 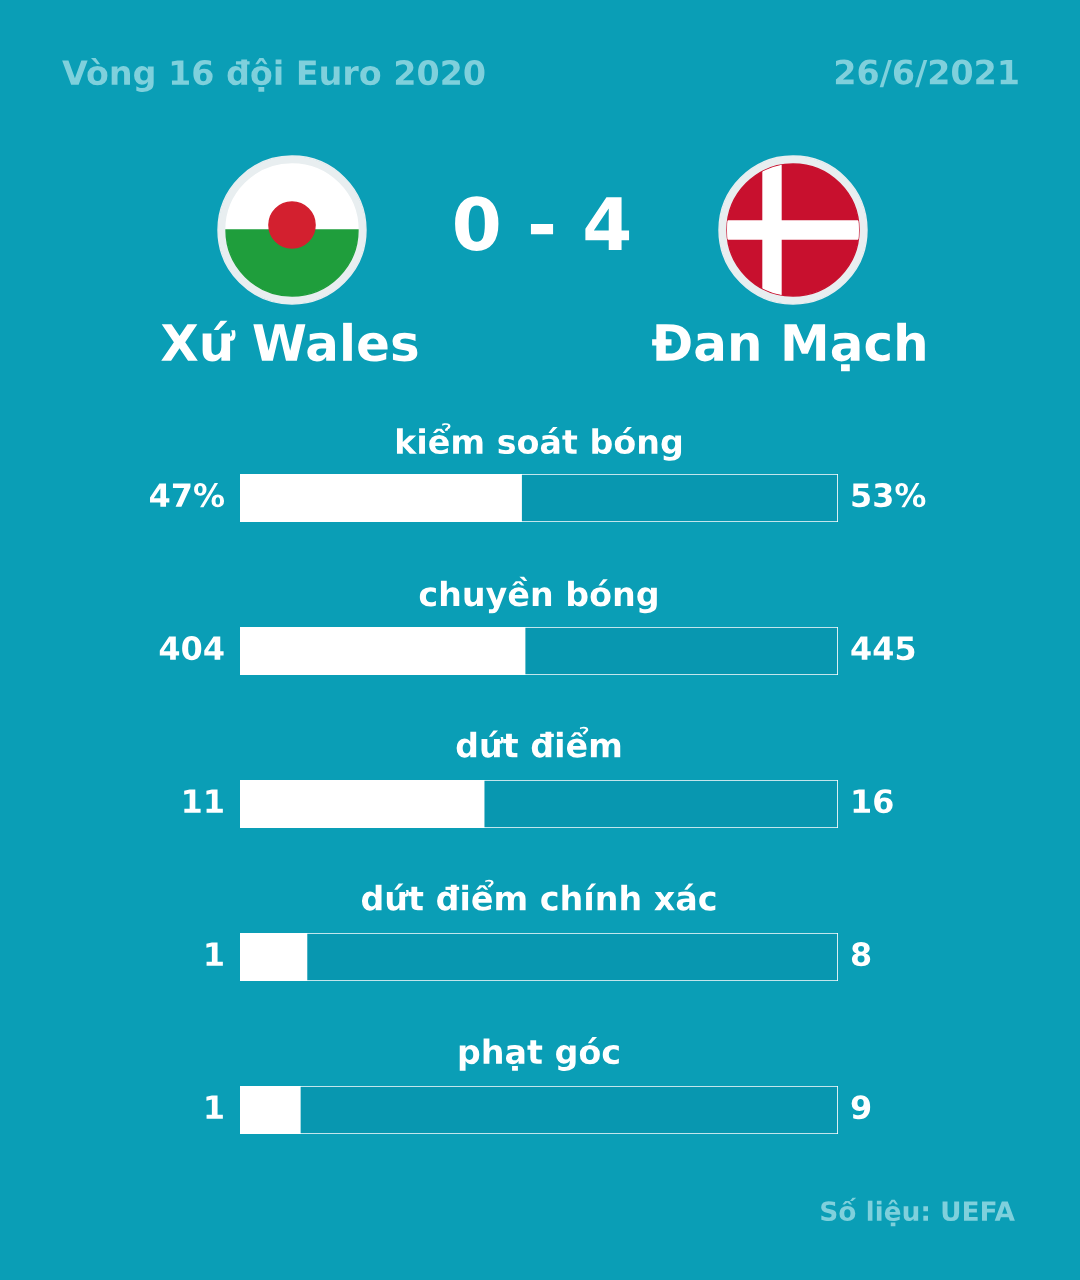 I want to click on data-label: 16, so click(x=873, y=801).